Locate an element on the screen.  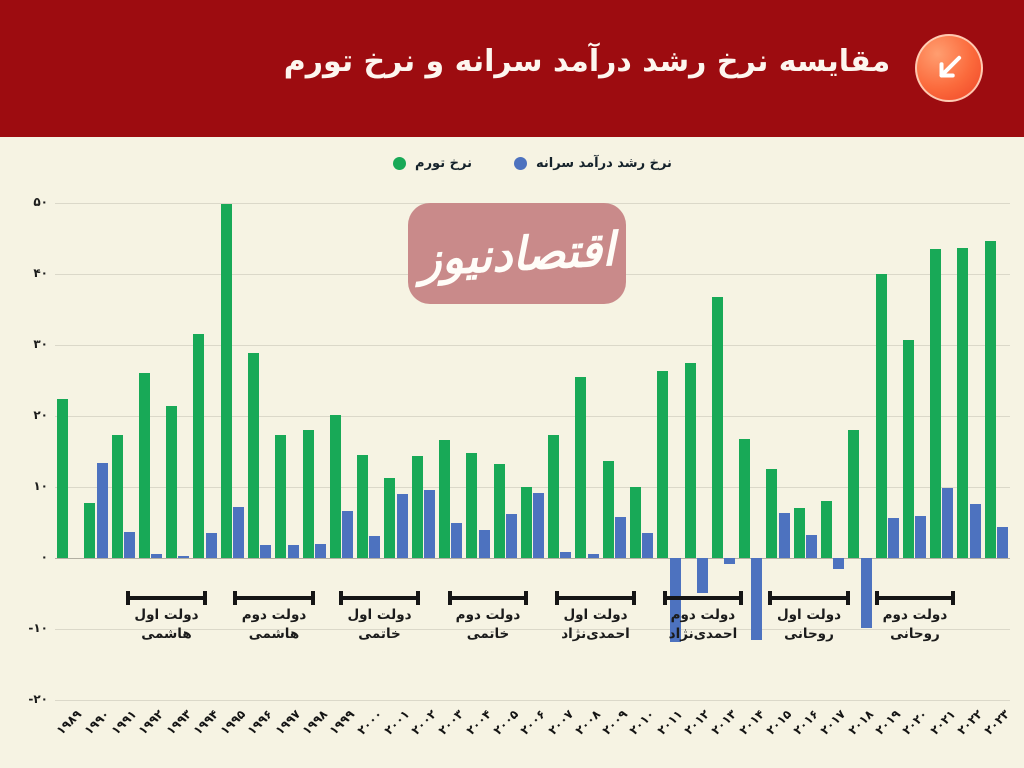
page-title: مقایسه نرخ رشد درآمد سرانه و نرخ تورم is located at coordinates (587, 61).